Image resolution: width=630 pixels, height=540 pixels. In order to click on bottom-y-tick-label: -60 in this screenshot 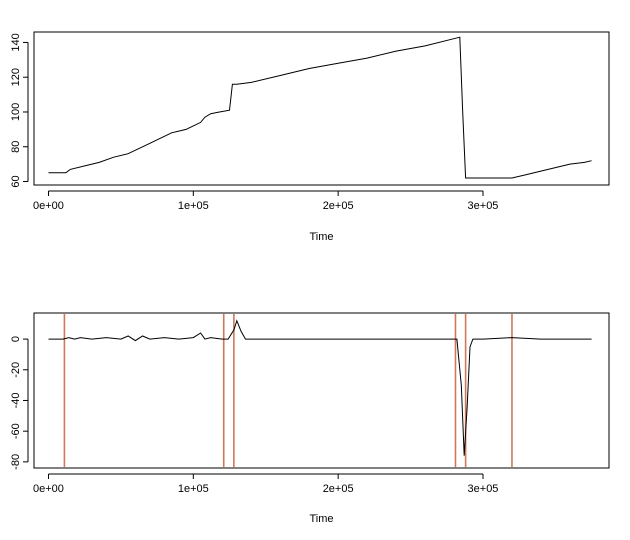, I will do `click(16, 431)`.